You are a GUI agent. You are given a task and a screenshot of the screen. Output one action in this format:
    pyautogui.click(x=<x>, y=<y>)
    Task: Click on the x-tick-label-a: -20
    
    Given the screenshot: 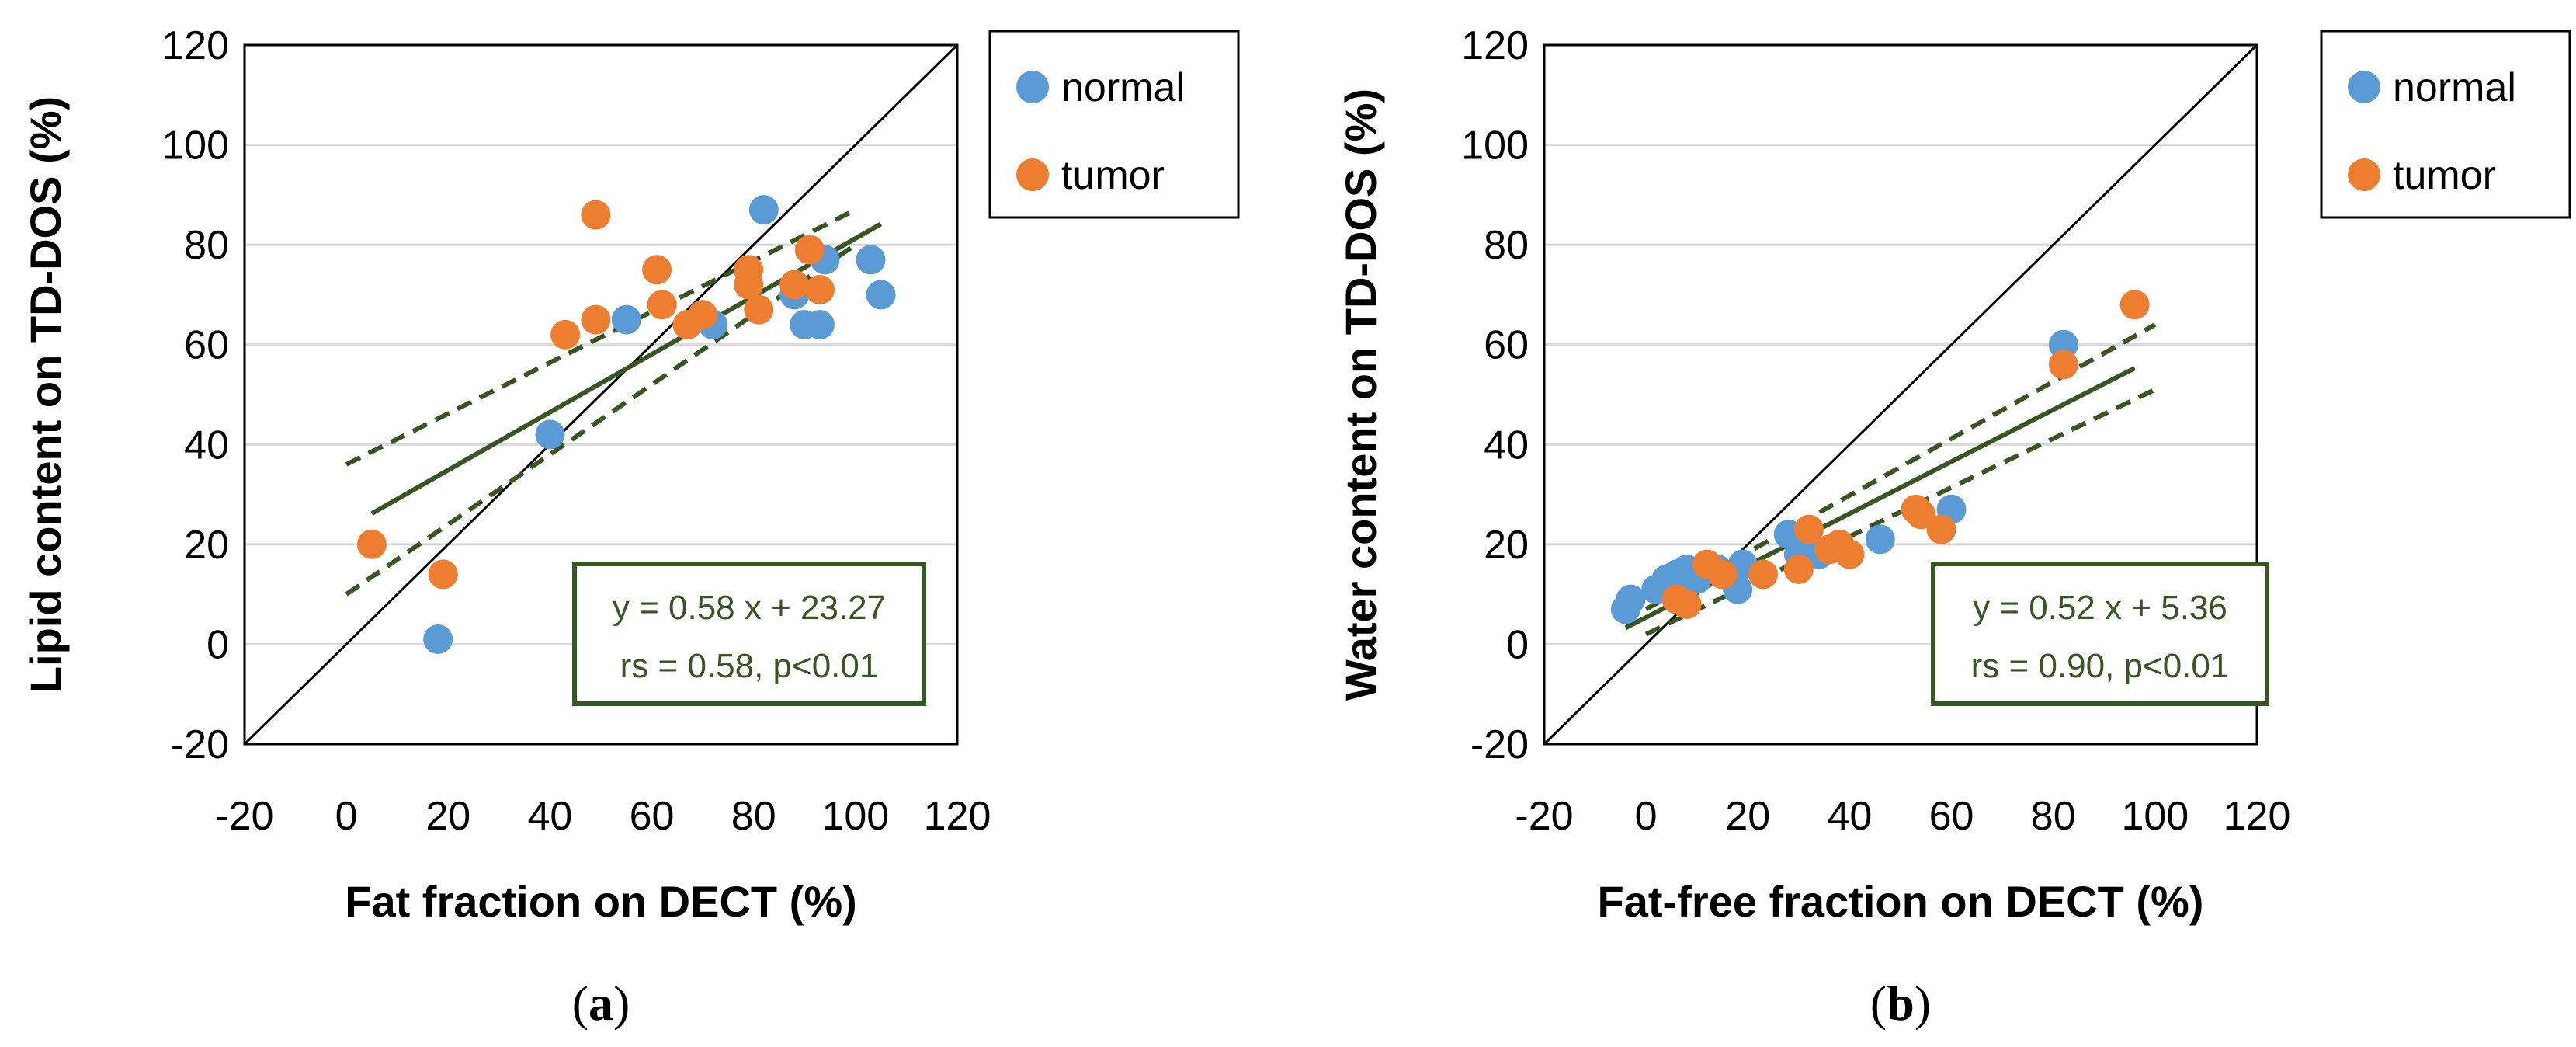 What is the action you would take?
    pyautogui.click(x=244, y=816)
    